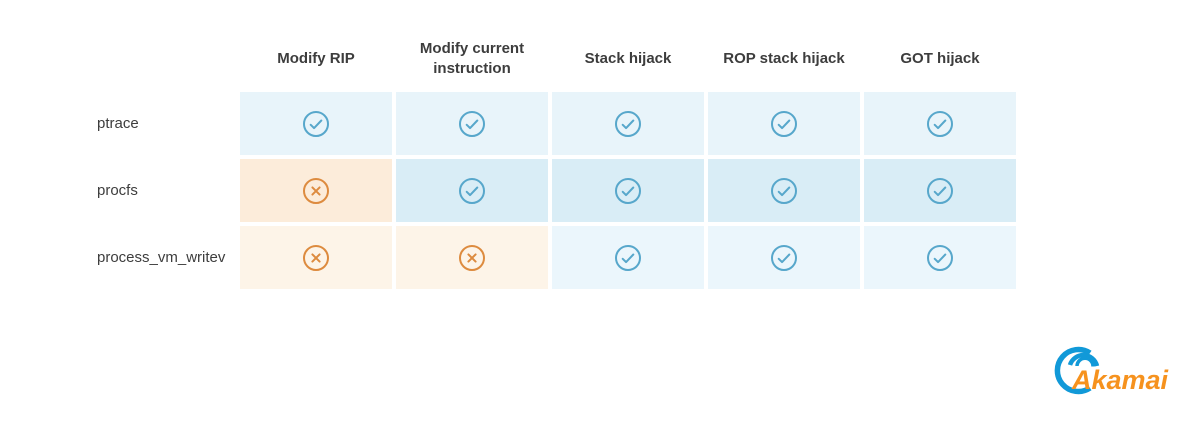  What do you see at coordinates (118, 123) in the screenshot?
I see `row-label-ptrace: ptrace` at bounding box center [118, 123].